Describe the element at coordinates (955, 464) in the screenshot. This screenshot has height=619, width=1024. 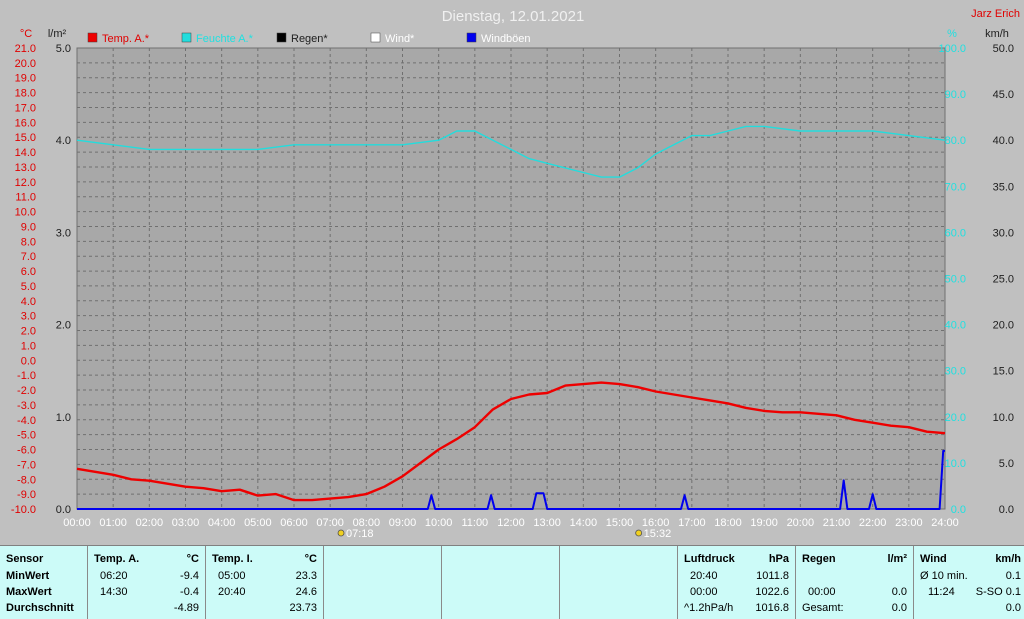
I see `humidity-tick-label: 10.0` at that location.